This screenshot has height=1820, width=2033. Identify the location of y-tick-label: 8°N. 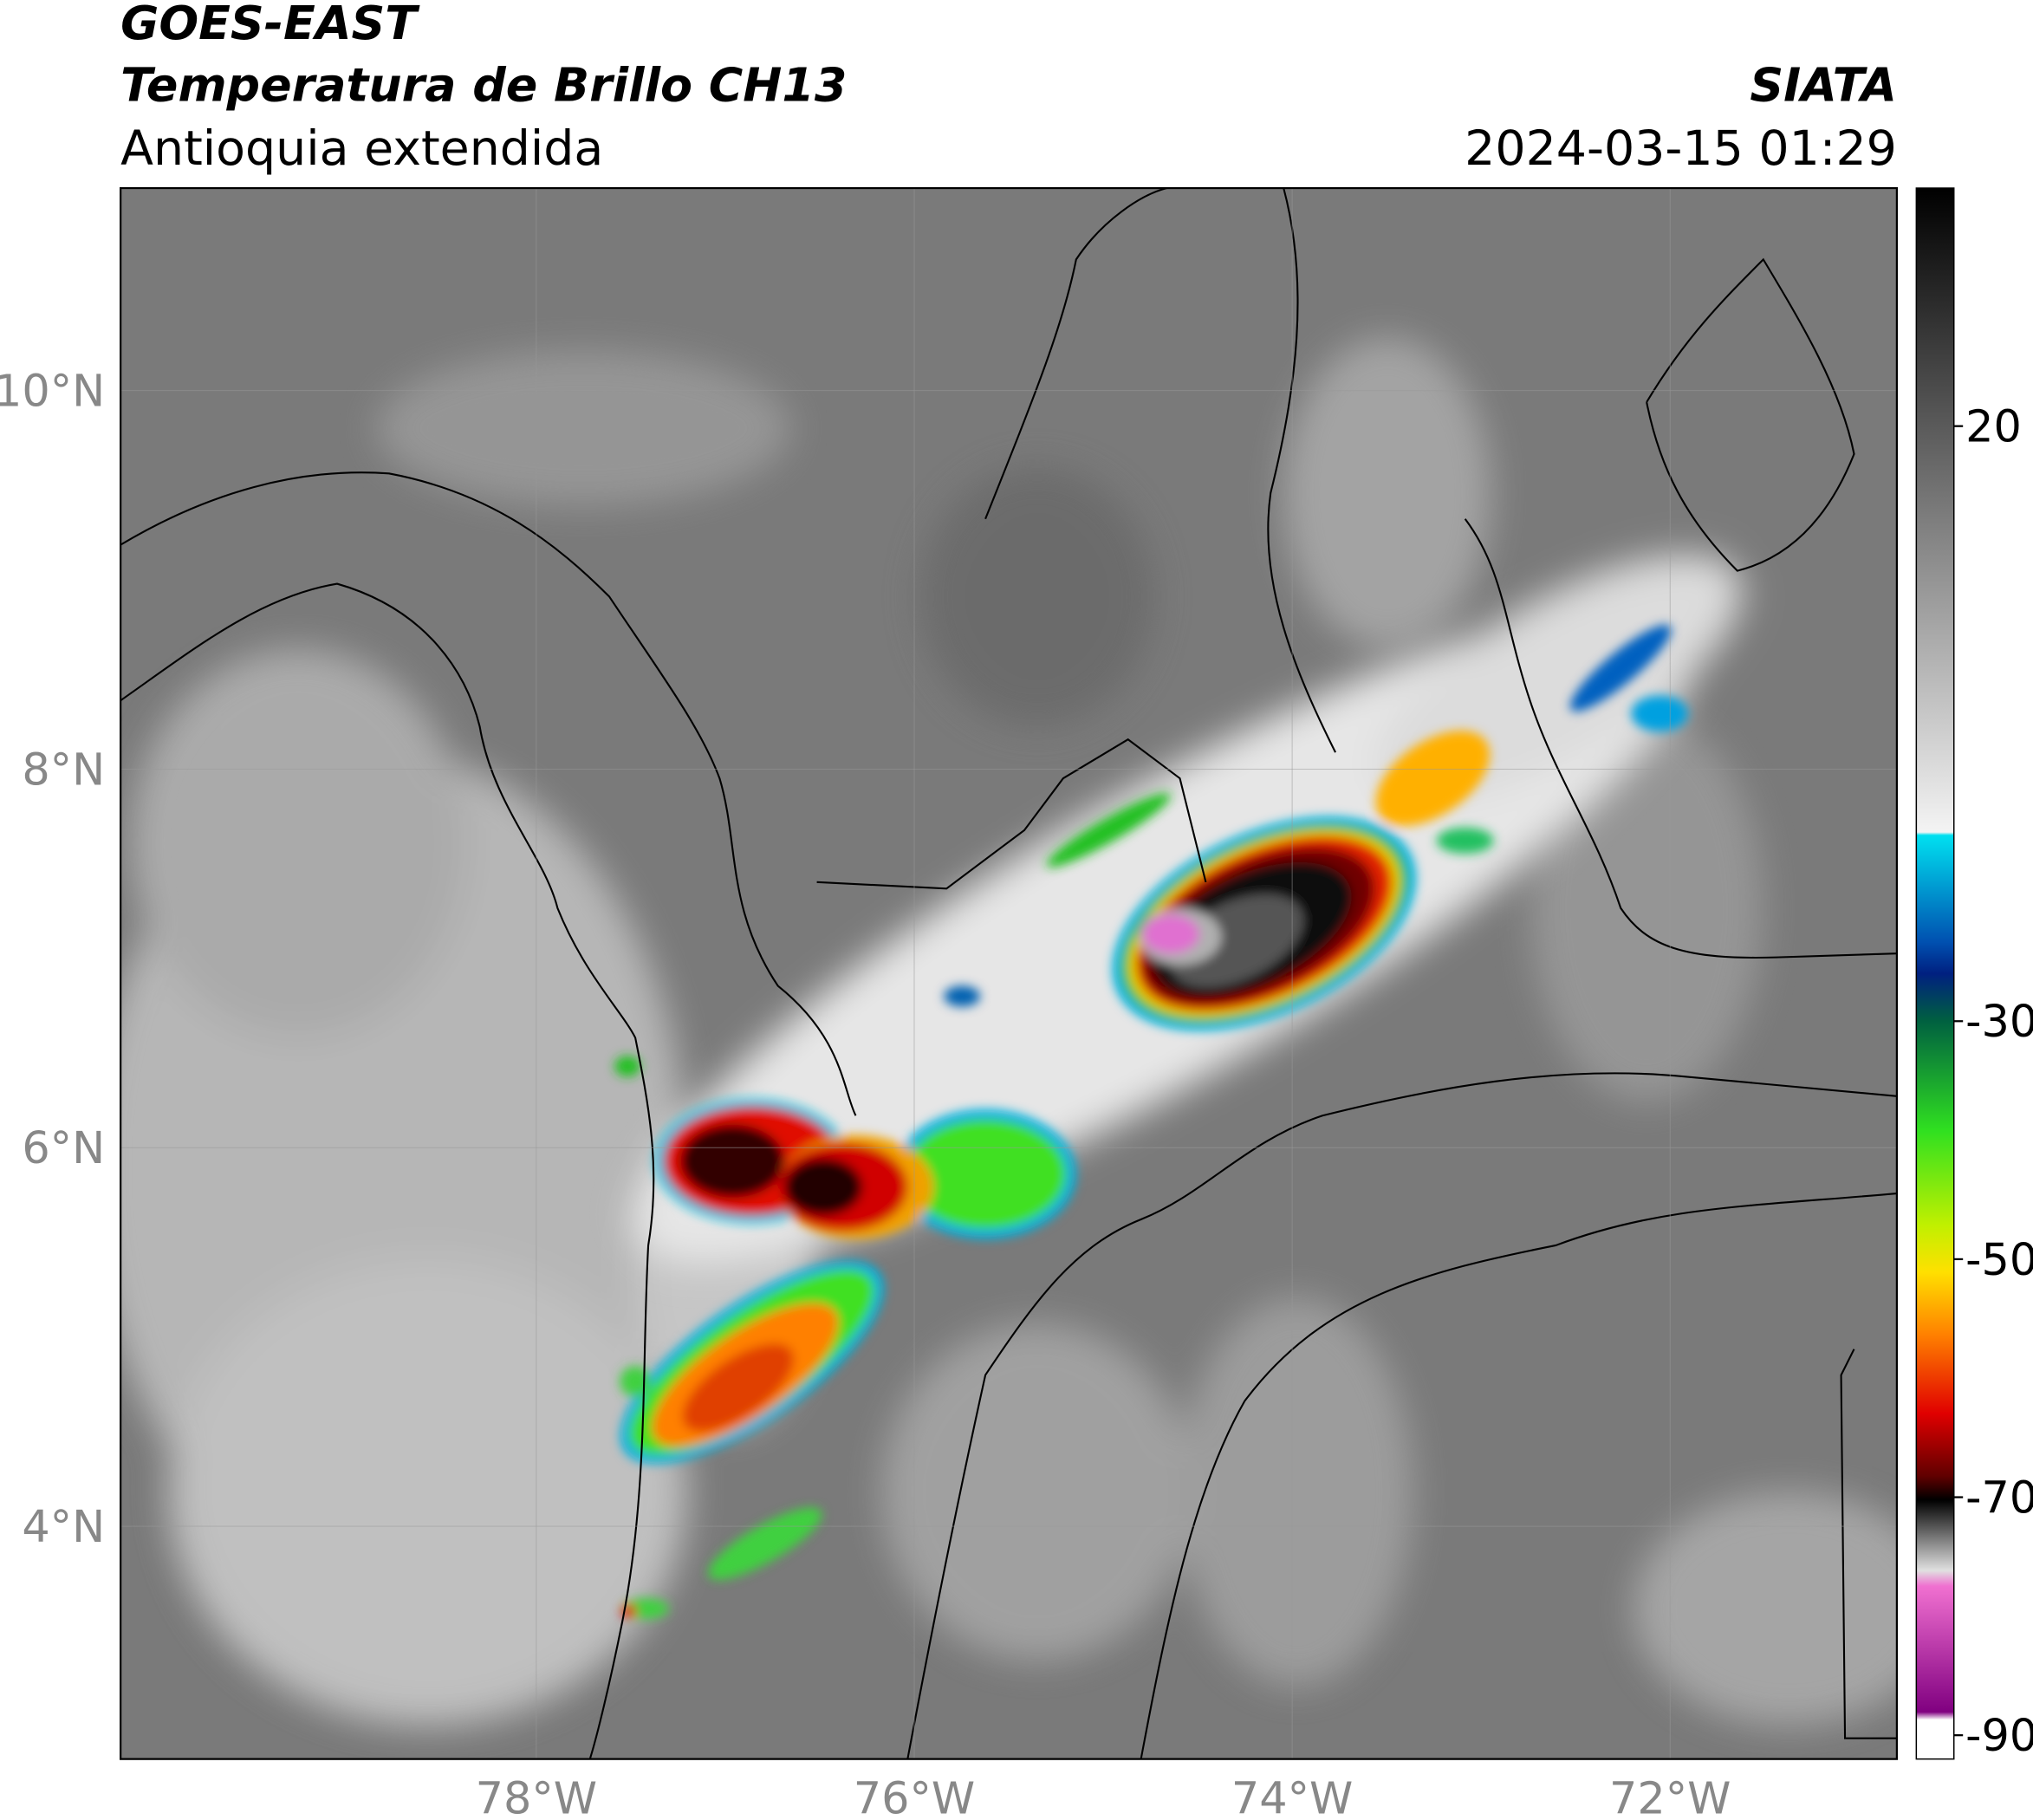
(64, 769).